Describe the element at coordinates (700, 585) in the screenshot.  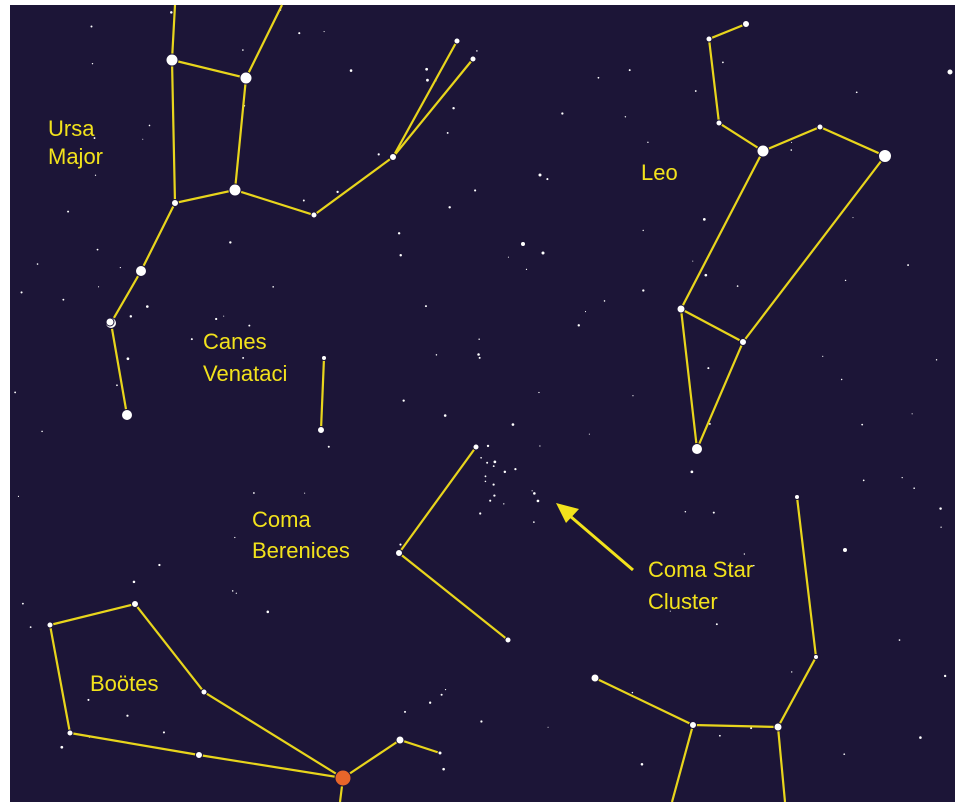
I see `coma-star-cluster-label: Coma Star Cluster` at that location.